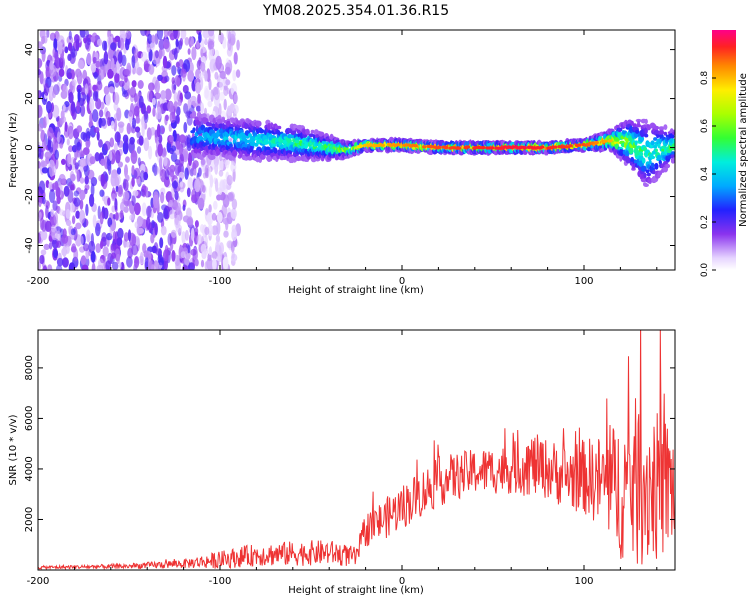 The width and height of the screenshot is (750, 604). What do you see at coordinates (29, 98) in the screenshot?
I see `spectrogram-y-tick-label: 20` at bounding box center [29, 98].